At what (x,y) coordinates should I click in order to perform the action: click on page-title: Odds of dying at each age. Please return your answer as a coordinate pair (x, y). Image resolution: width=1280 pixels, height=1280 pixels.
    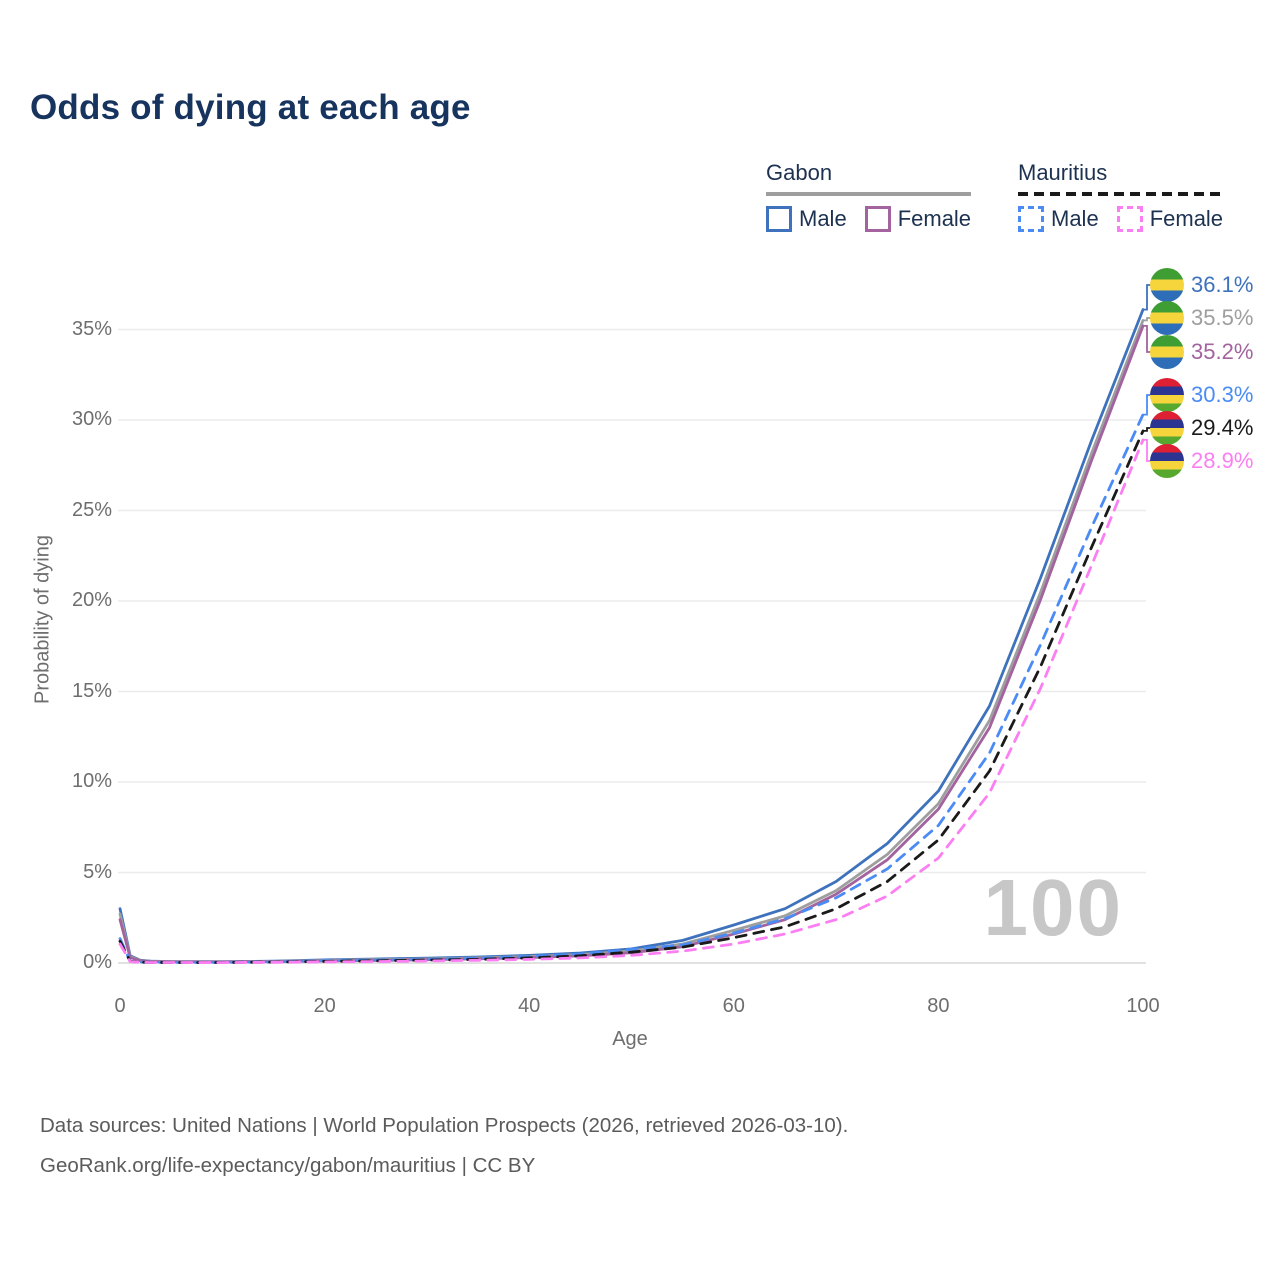
    Looking at the image, I should click on (250, 107).